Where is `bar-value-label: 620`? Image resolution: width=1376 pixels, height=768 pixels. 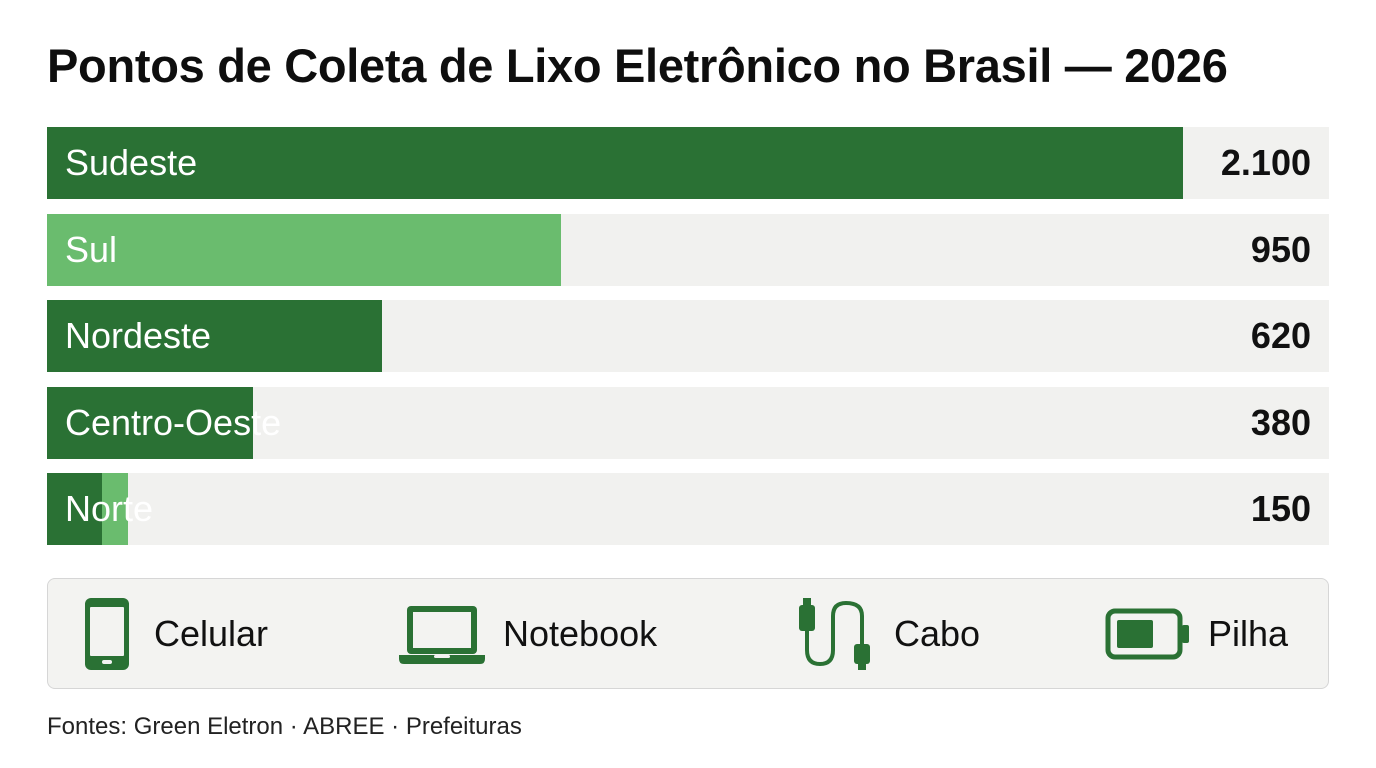 bar-value-label: 620 is located at coordinates (1280, 335).